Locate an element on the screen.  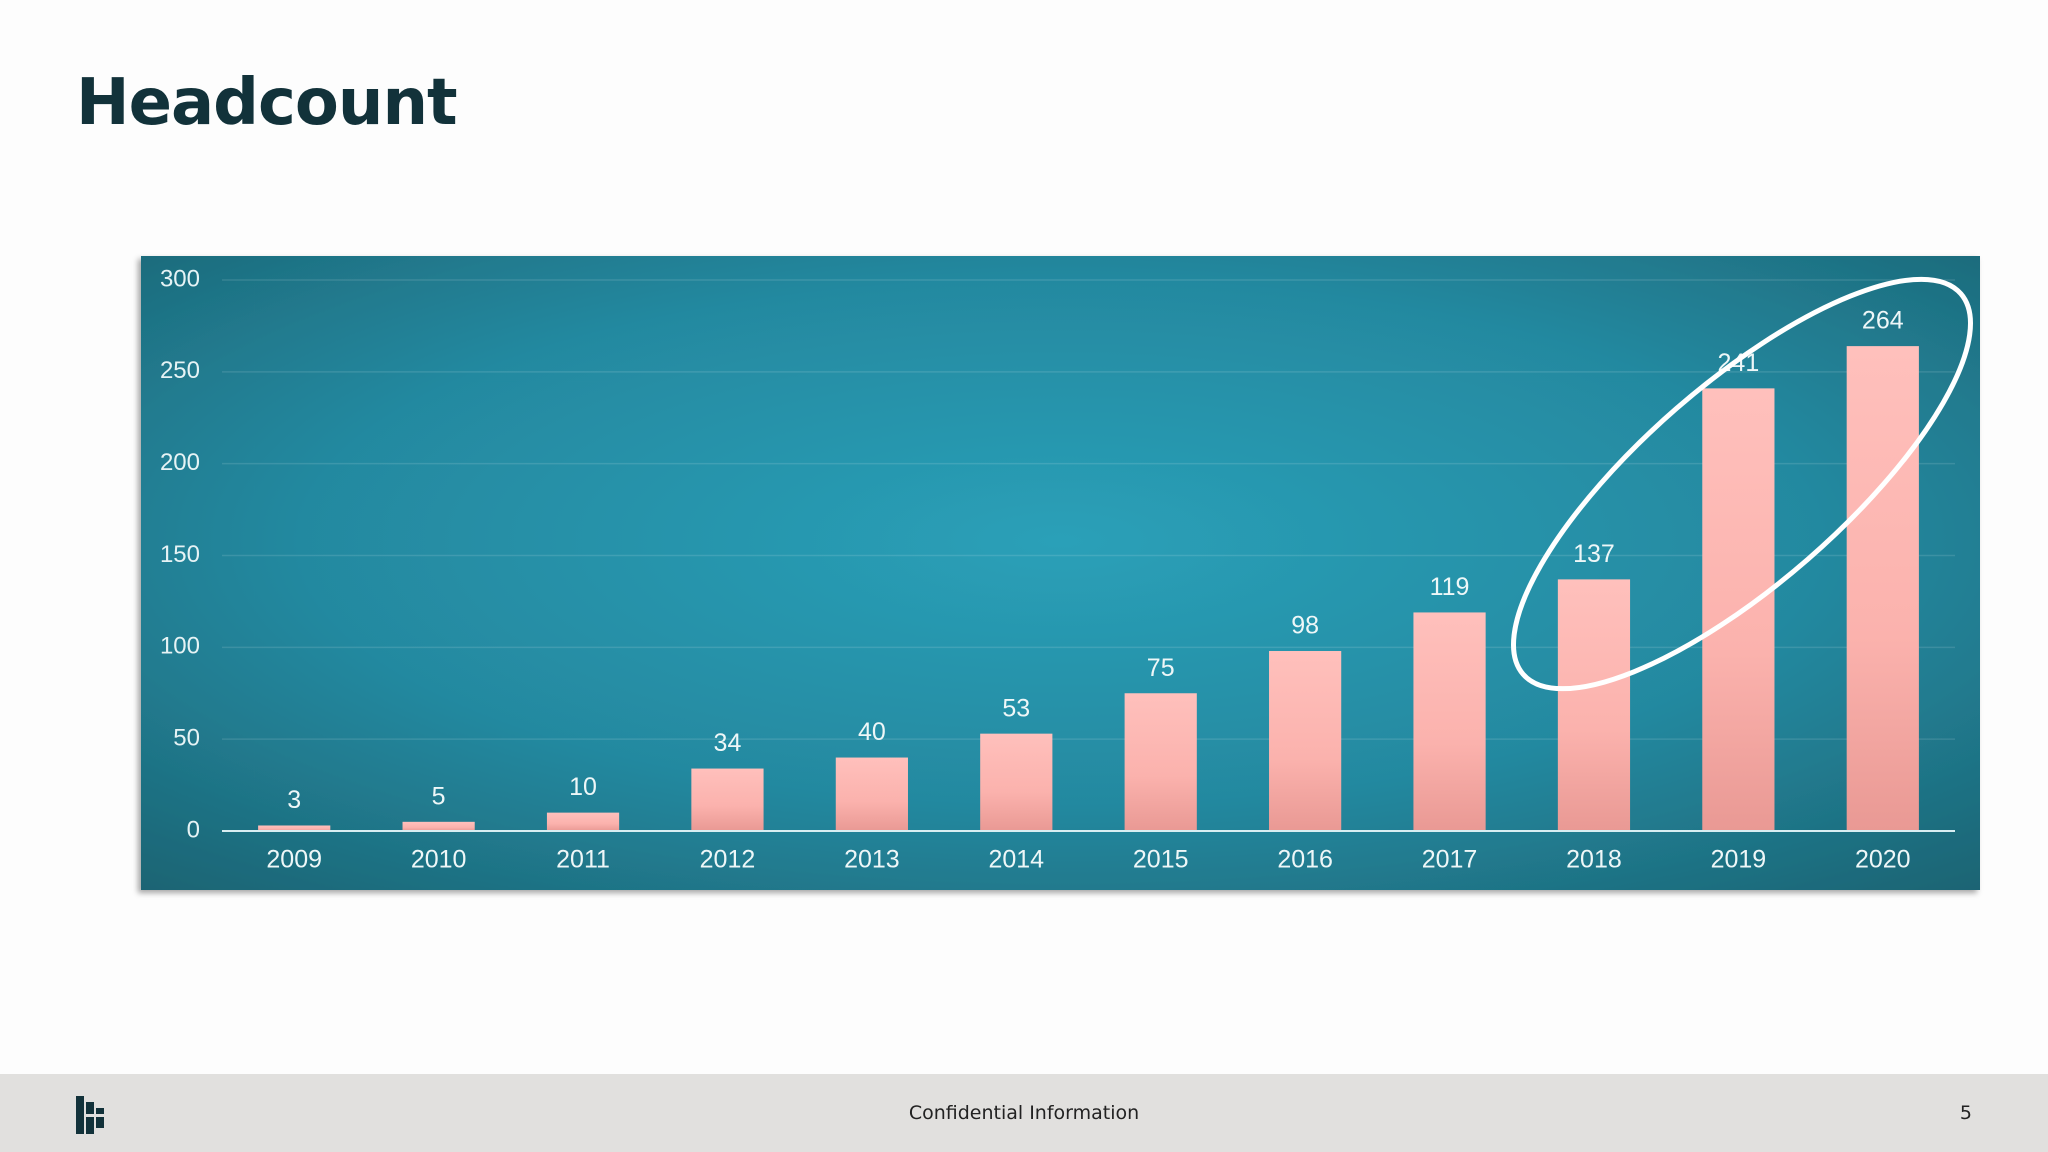
x-tick-label: 2019 is located at coordinates (1739, 860).